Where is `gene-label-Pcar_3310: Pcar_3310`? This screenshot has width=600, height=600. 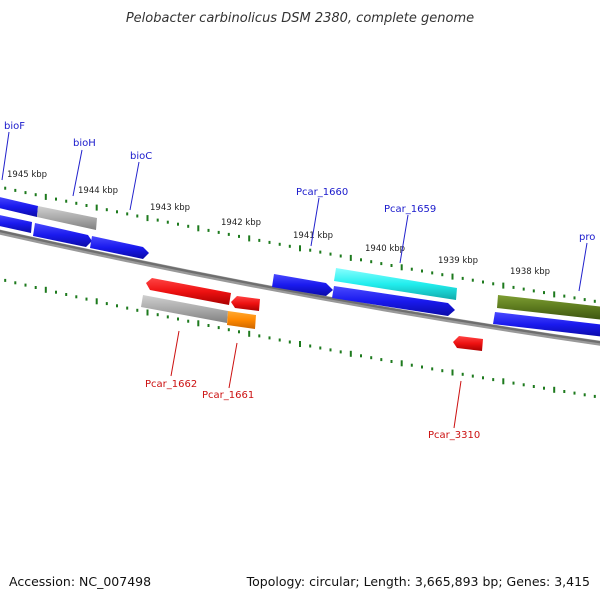
gene-label-Pcar_3310: Pcar_3310 is located at coordinates (454, 435).